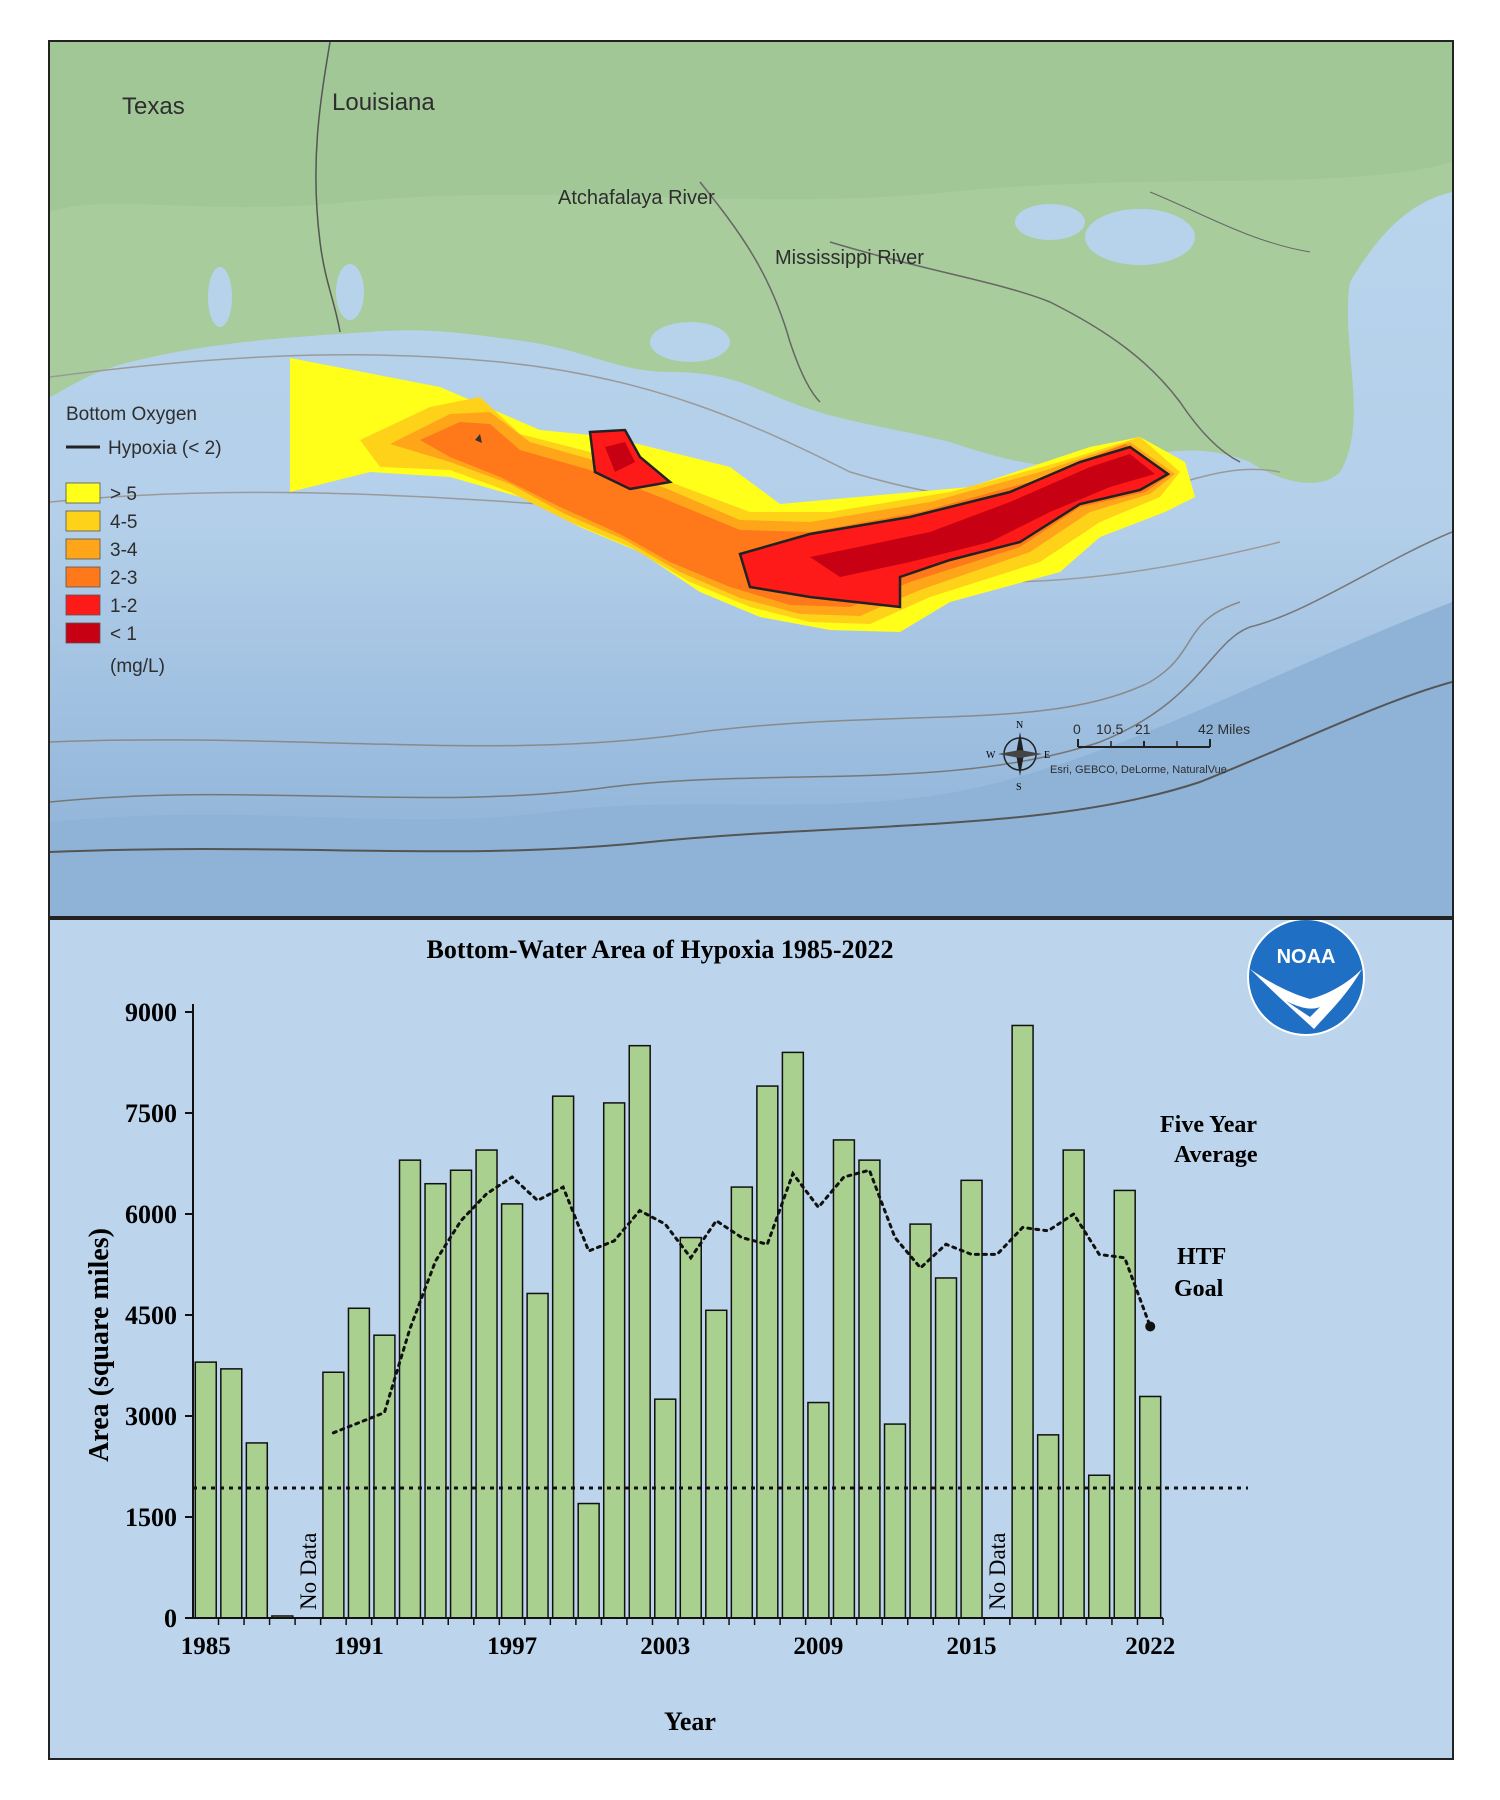 The height and width of the screenshot is (1800, 1500). Describe the element at coordinates (690, 1721) in the screenshot. I see `x-axis-label: Year` at that location.